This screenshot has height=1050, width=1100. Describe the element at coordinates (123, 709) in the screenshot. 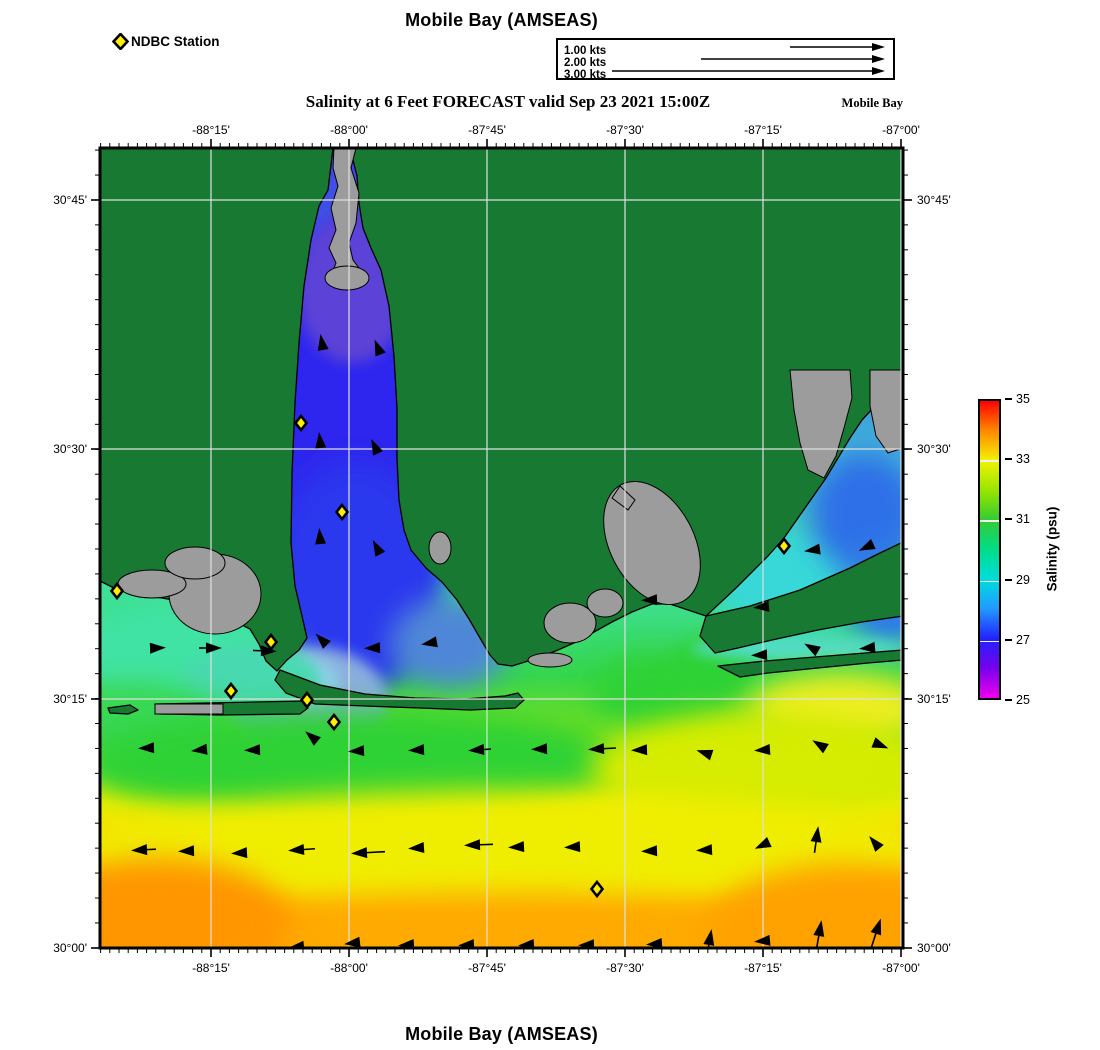

I see `land-west-islet` at that location.